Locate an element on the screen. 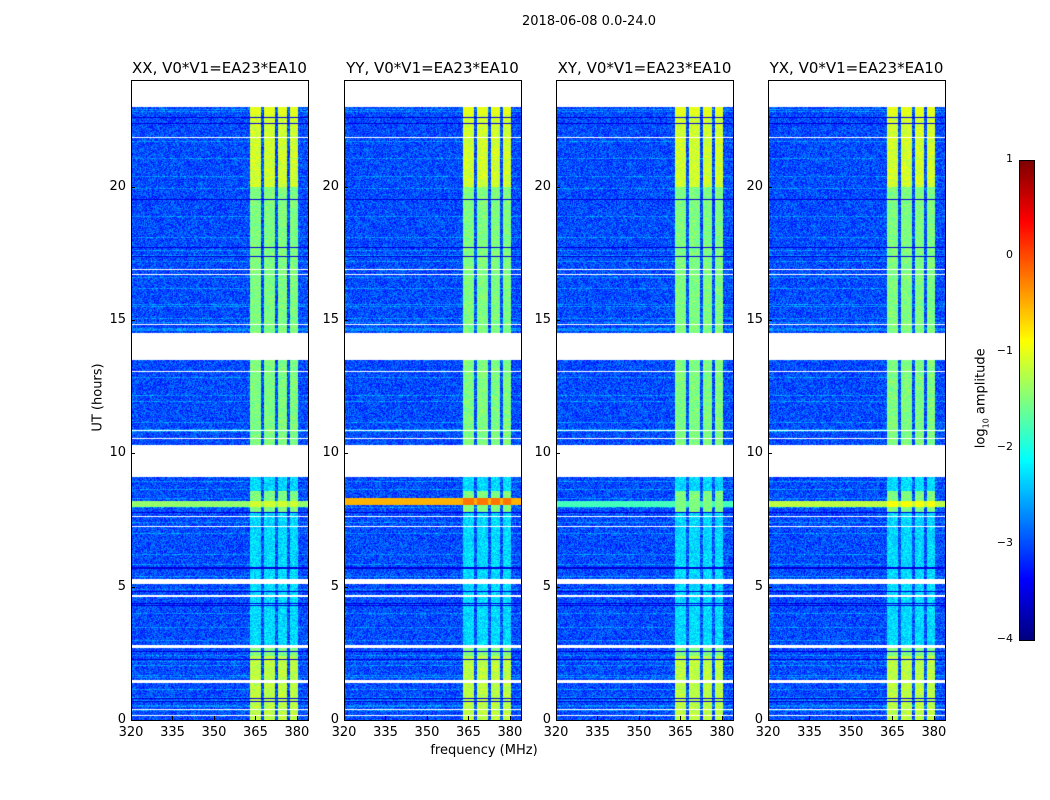 The height and width of the screenshot is (800, 1050). colorbar-label: log10 amplitude is located at coordinates (982, 398).